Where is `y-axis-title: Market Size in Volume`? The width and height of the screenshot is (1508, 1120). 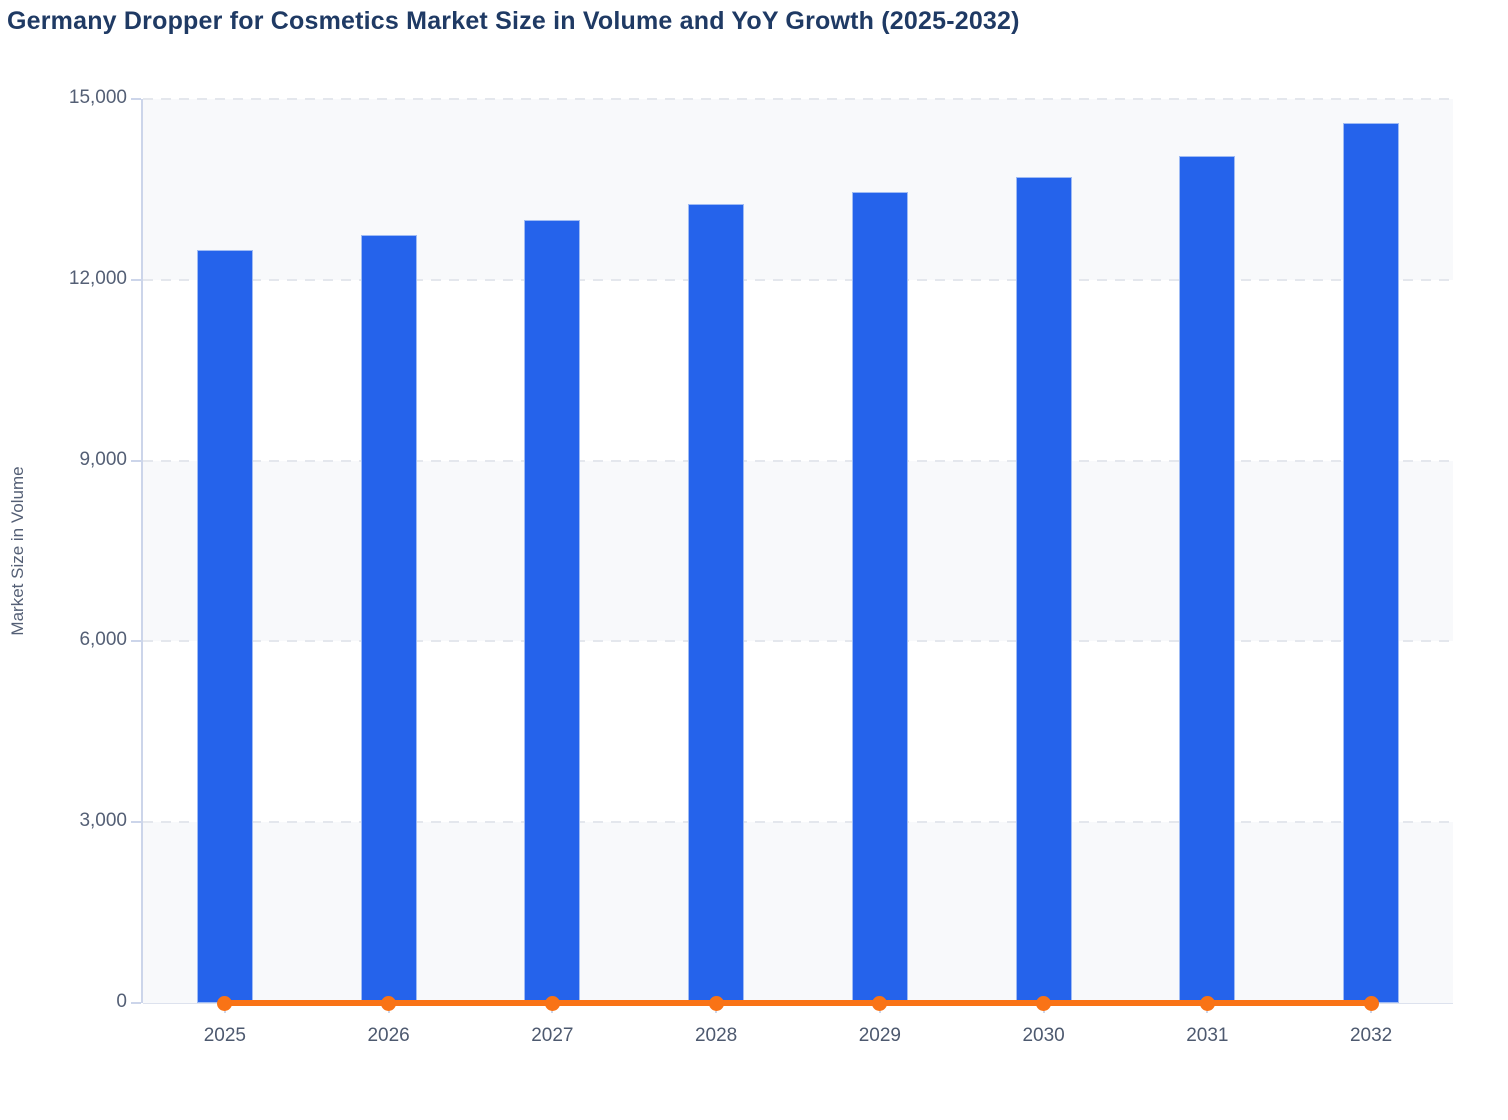 y-axis-title: Market Size in Volume is located at coordinates (17, 551).